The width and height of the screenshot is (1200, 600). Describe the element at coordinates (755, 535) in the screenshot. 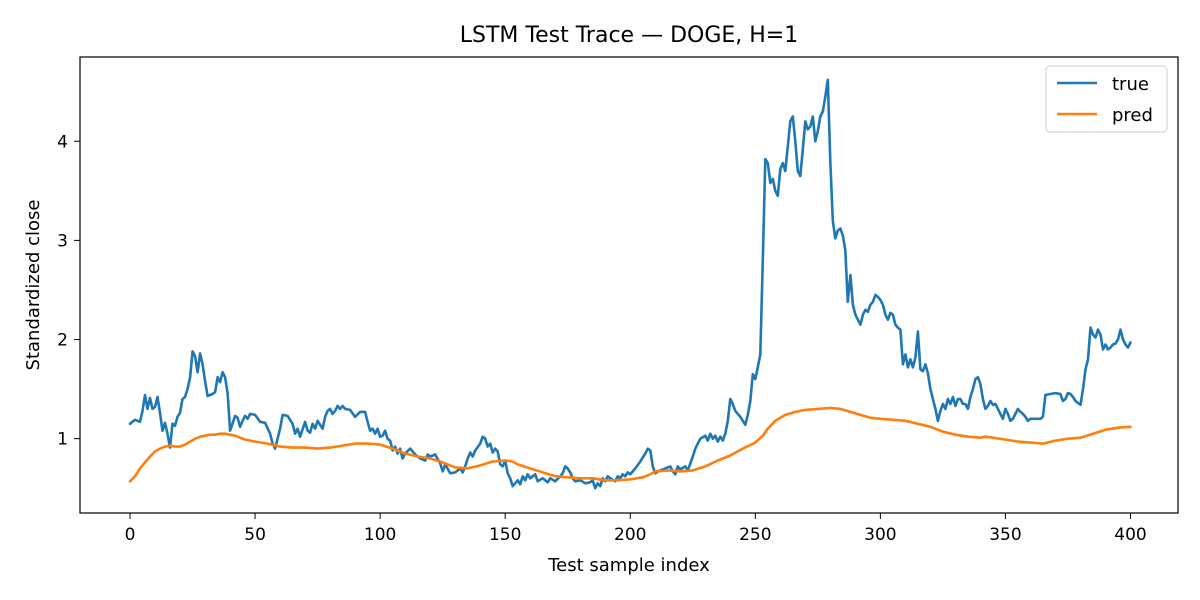

I see `x-tick-label: 250` at that location.